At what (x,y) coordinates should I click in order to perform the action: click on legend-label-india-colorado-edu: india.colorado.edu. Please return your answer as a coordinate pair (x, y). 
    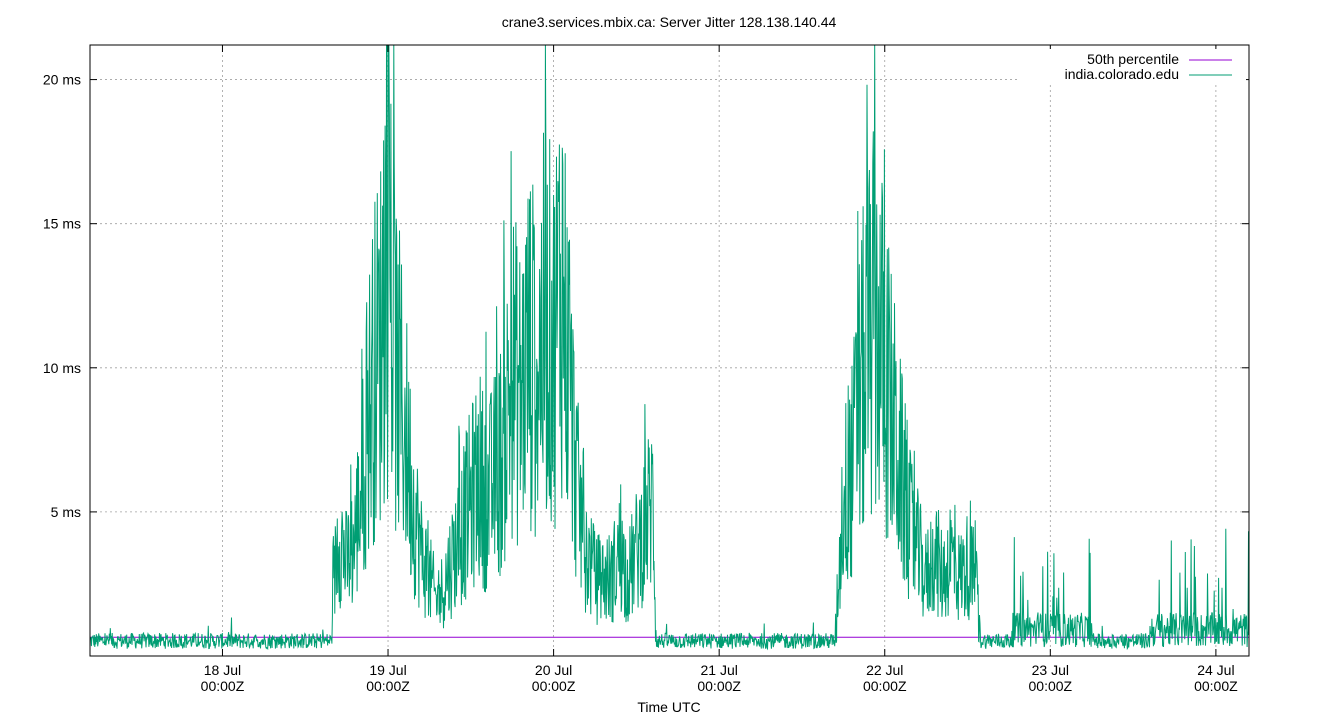
    Looking at the image, I should click on (1122, 74).